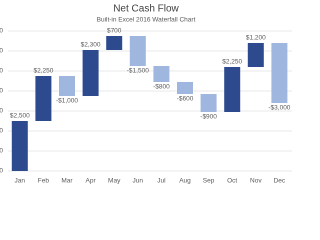  Describe the element at coordinates (44, 181) in the screenshot. I see `x-tick-label: Feb` at that location.